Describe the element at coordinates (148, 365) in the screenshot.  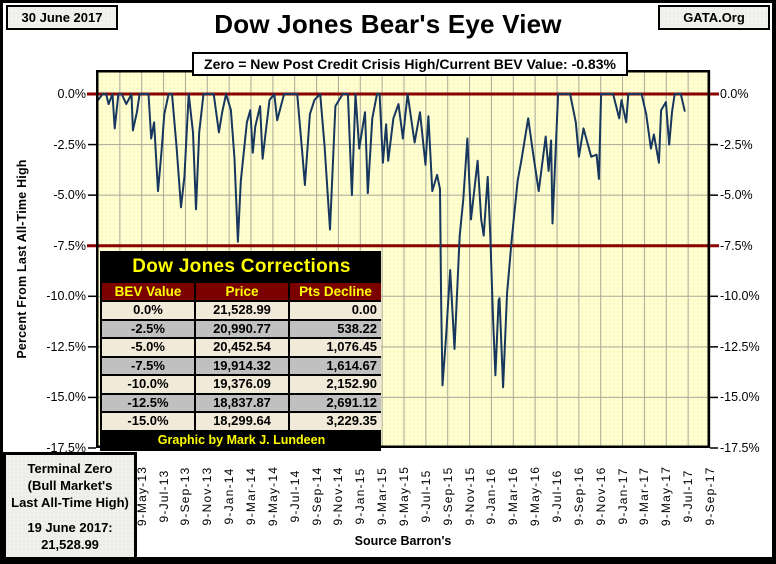
I see `table-cell: -7.5%` at that location.